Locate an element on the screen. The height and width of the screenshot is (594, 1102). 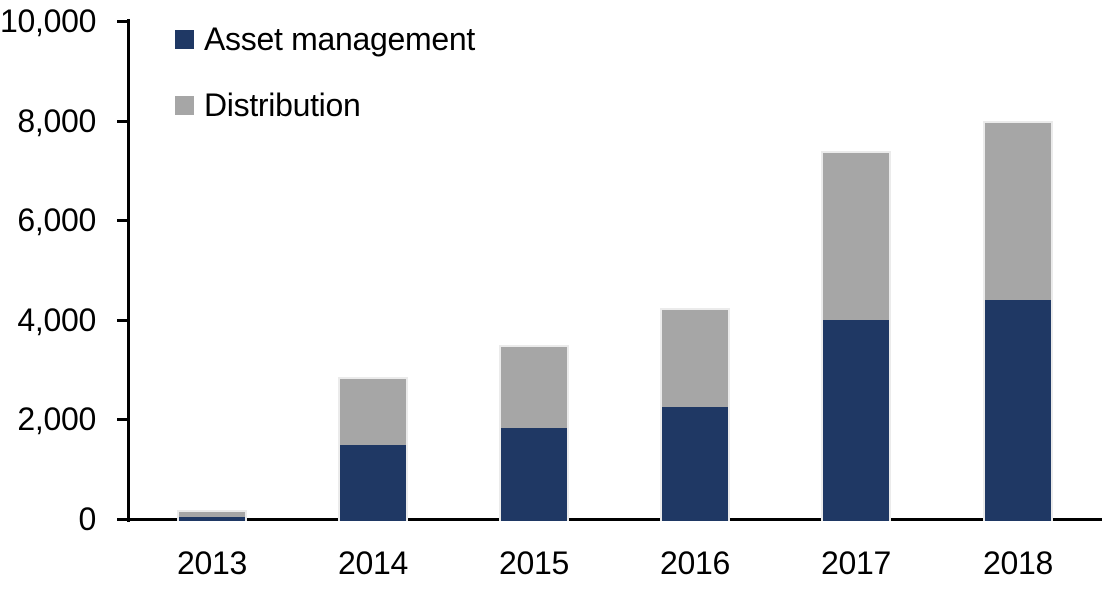
y-axis-tick-label: 10,000 is located at coordinates (48, 21).